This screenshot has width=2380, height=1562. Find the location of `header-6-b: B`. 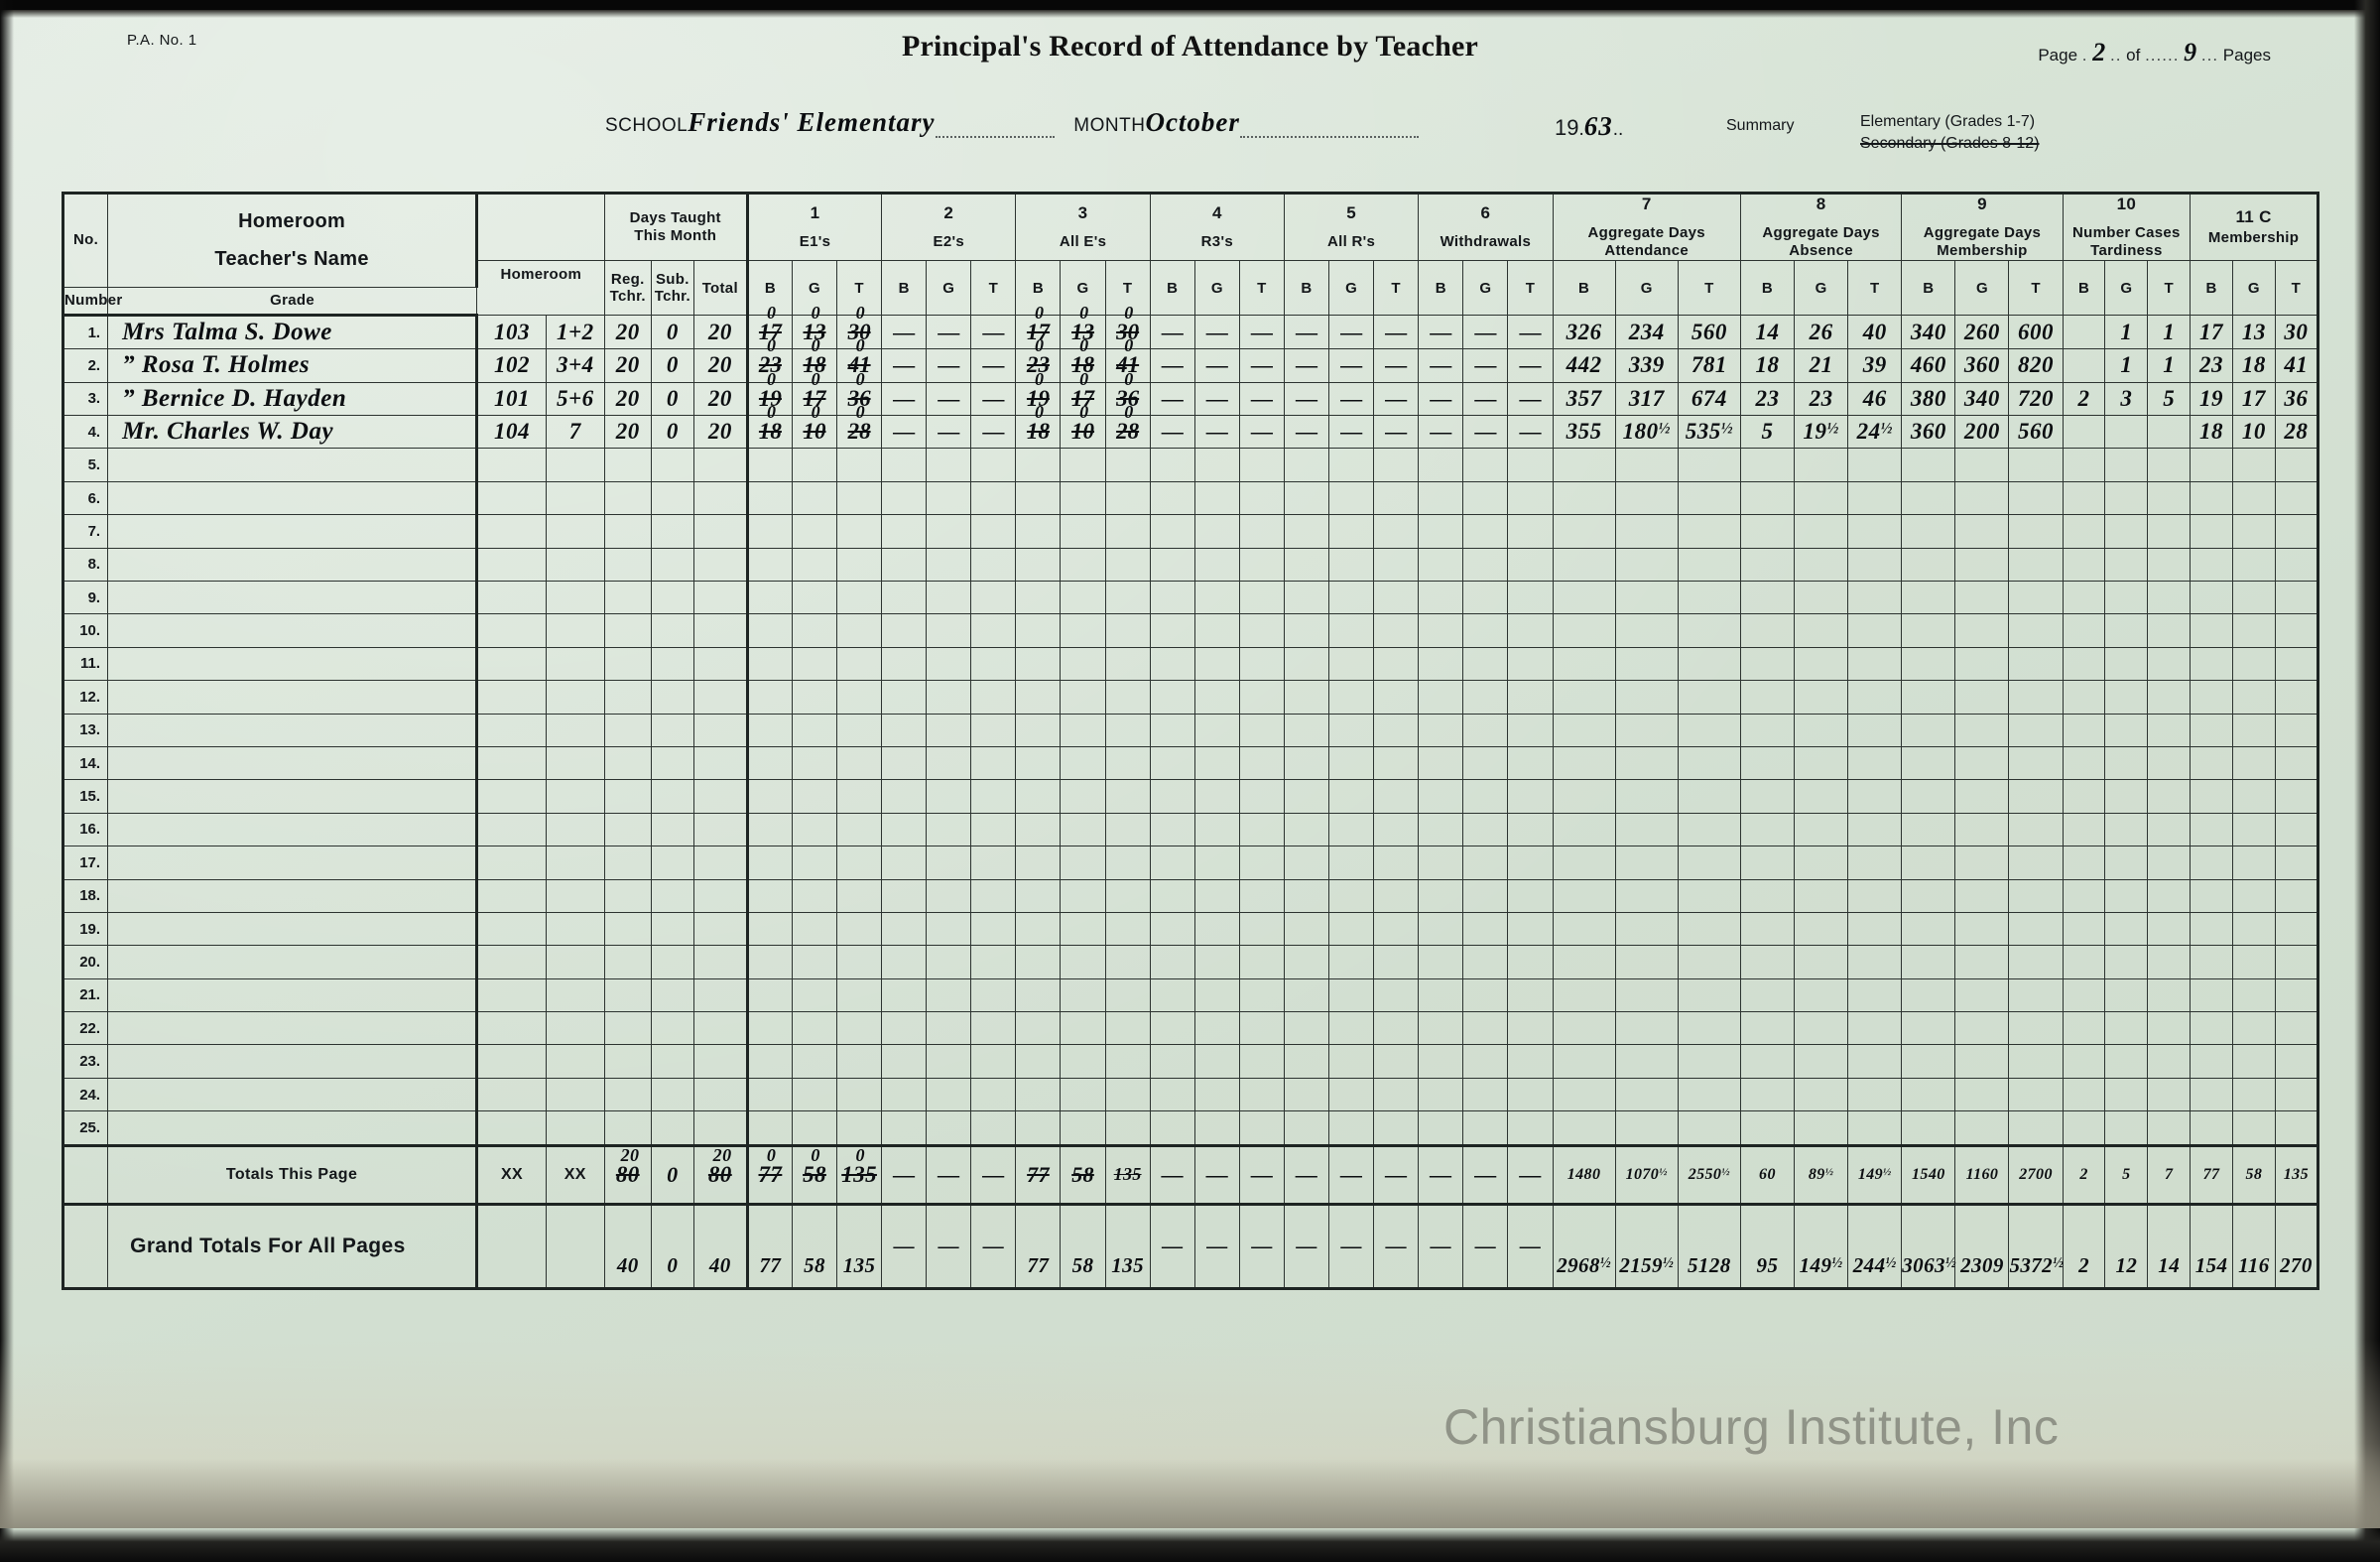

header-6-b: B is located at coordinates (1441, 288).